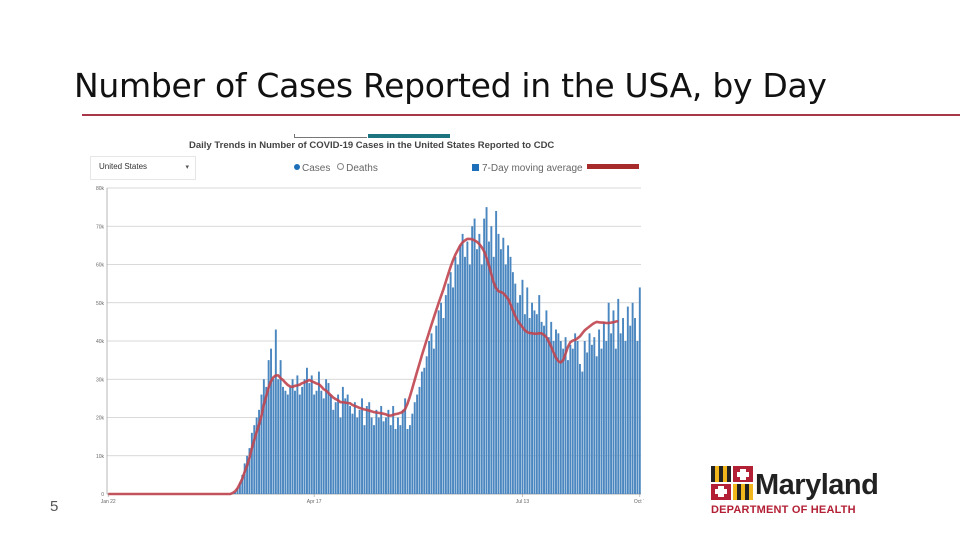 The height and width of the screenshot is (540, 960). I want to click on checkbox-checked-icon, so click(475, 167).